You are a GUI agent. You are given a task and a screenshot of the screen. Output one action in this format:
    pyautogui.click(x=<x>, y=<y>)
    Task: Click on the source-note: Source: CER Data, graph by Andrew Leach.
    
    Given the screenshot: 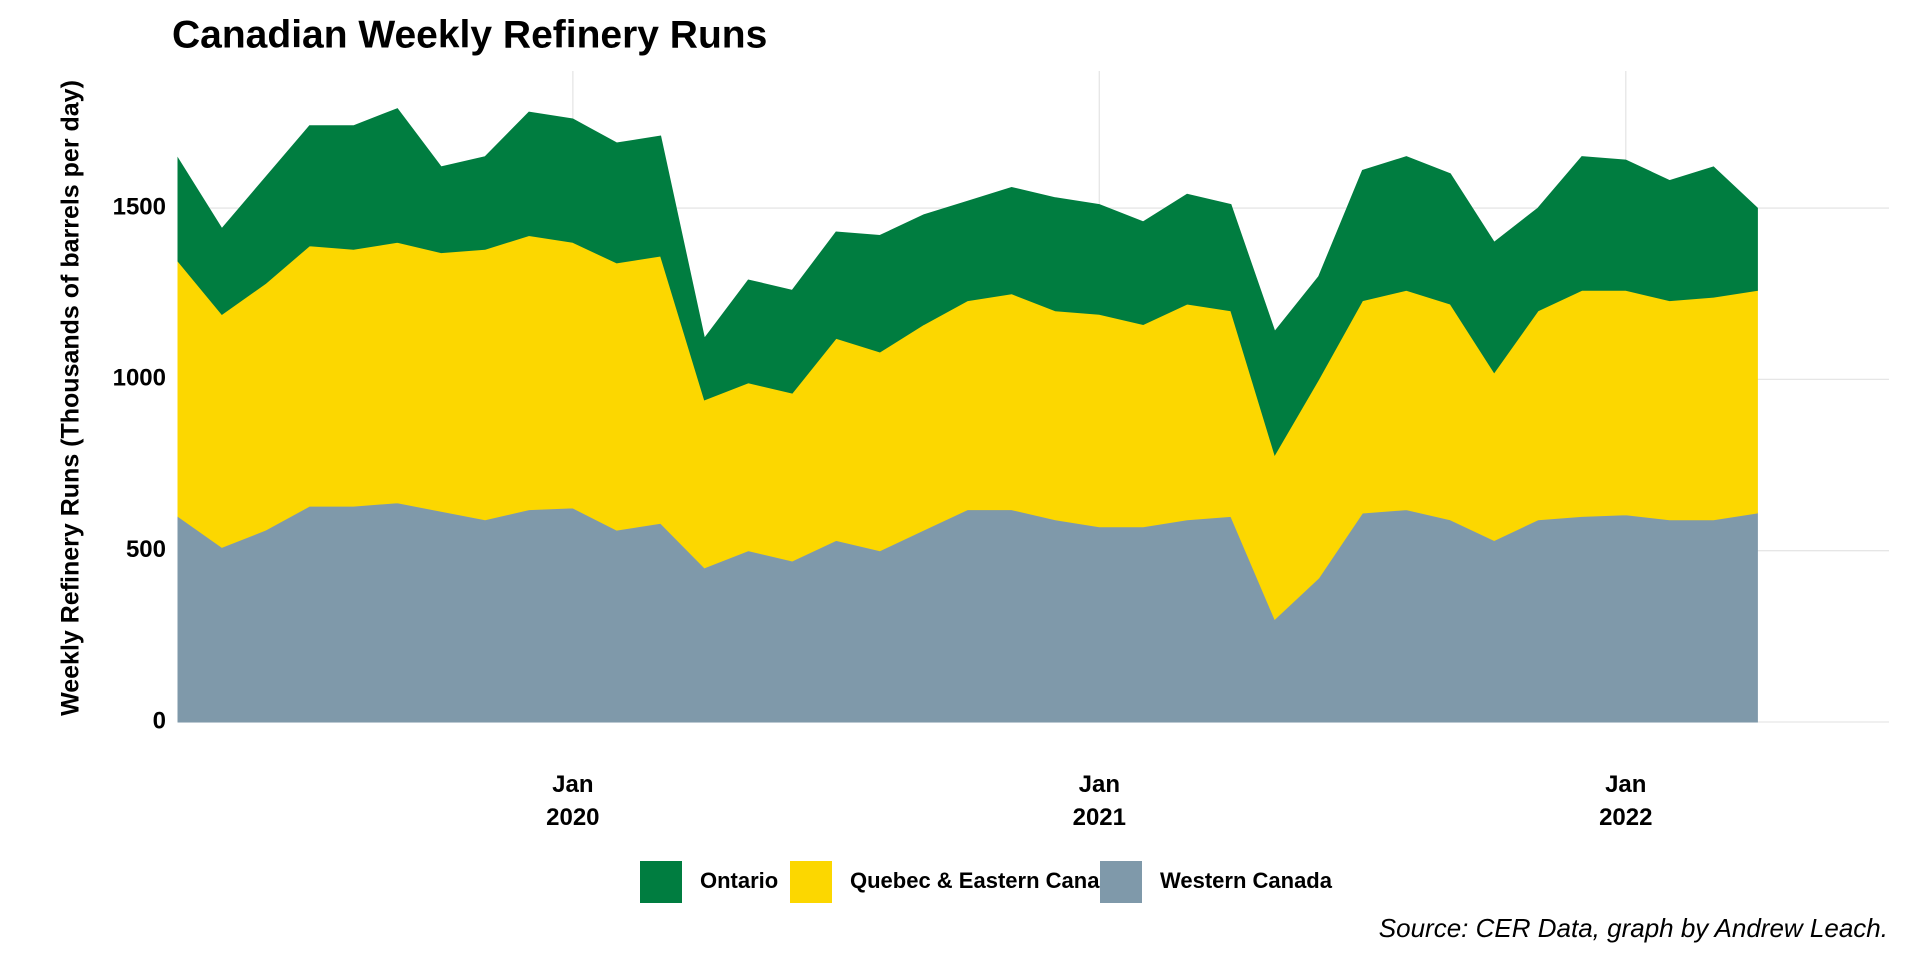 What is the action you would take?
    pyautogui.click(x=1633, y=928)
    